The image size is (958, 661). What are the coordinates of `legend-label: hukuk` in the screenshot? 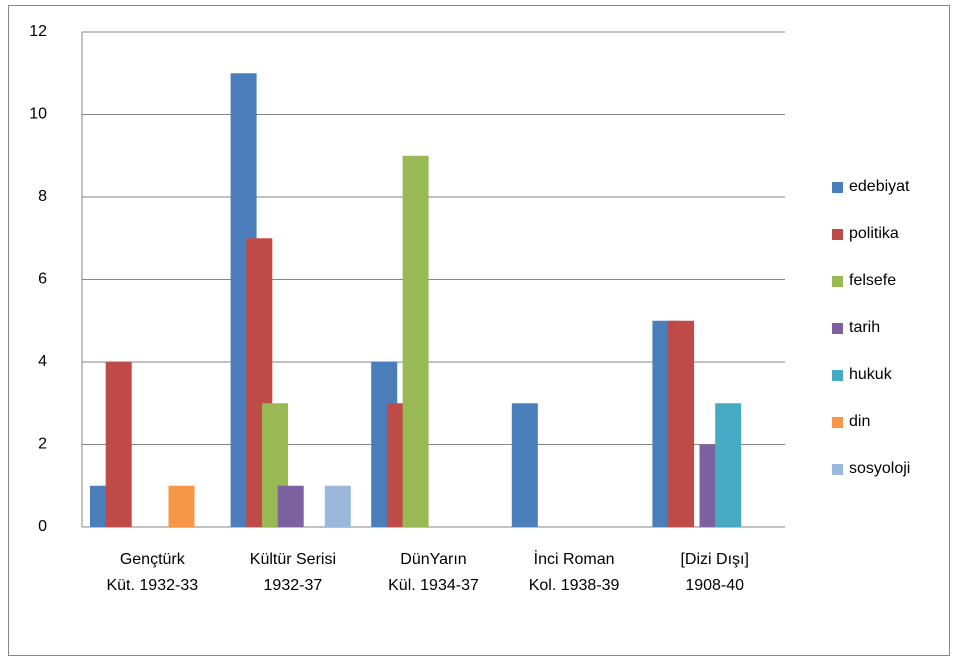 It's located at (871, 374).